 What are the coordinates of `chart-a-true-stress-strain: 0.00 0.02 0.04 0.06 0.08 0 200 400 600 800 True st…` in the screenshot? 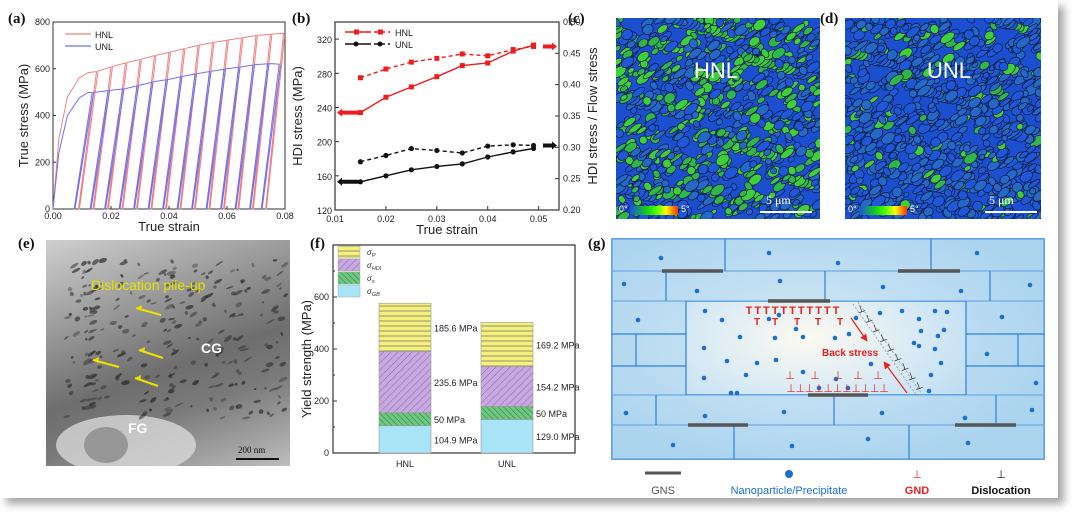 It's located at (155, 125).